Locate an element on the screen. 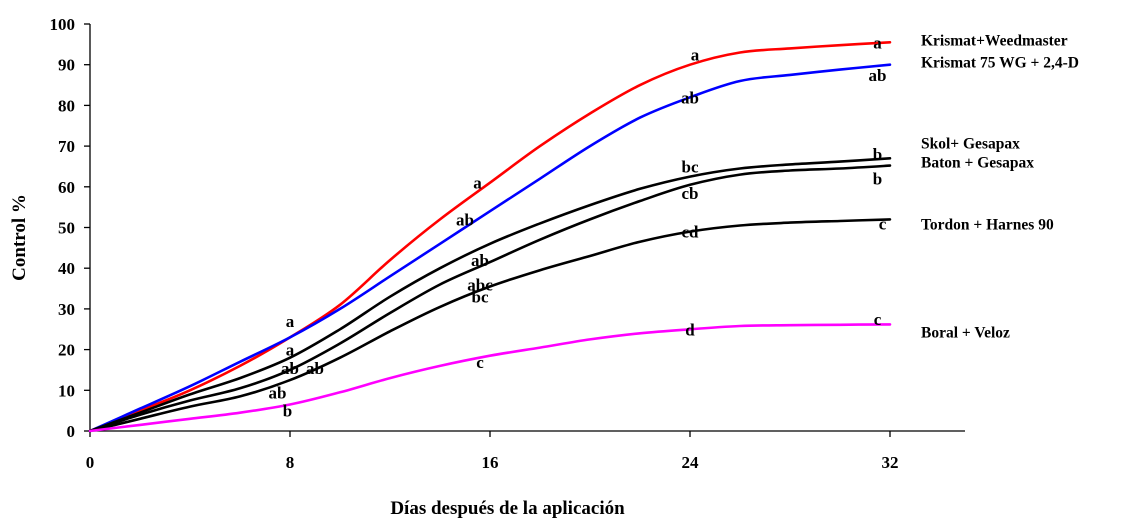 The image size is (1131, 525). series-name-label: Boral + Veloz is located at coordinates (965, 332).